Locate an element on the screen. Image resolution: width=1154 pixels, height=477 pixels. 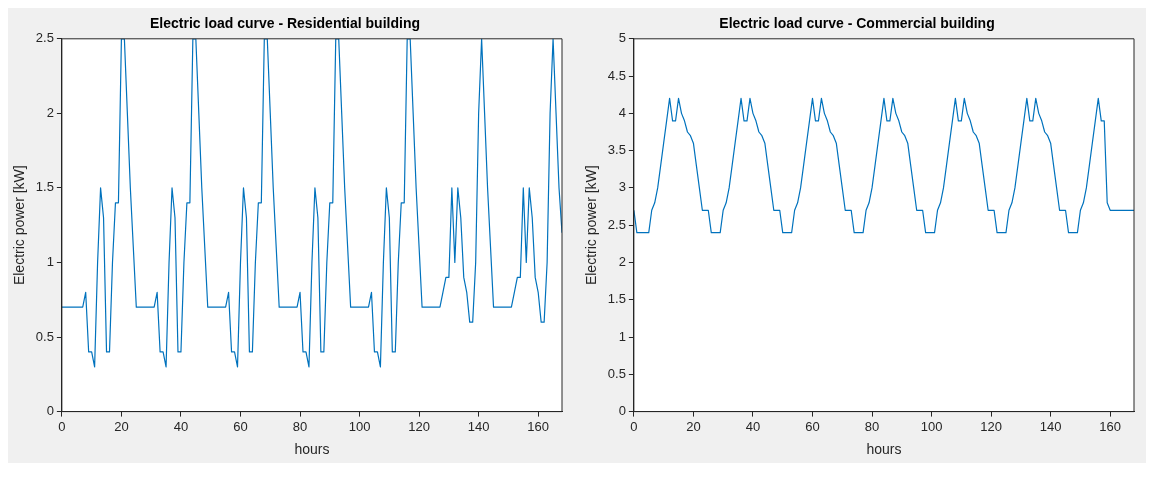
y-tick-label: 3.5 is located at coordinates (616, 150).